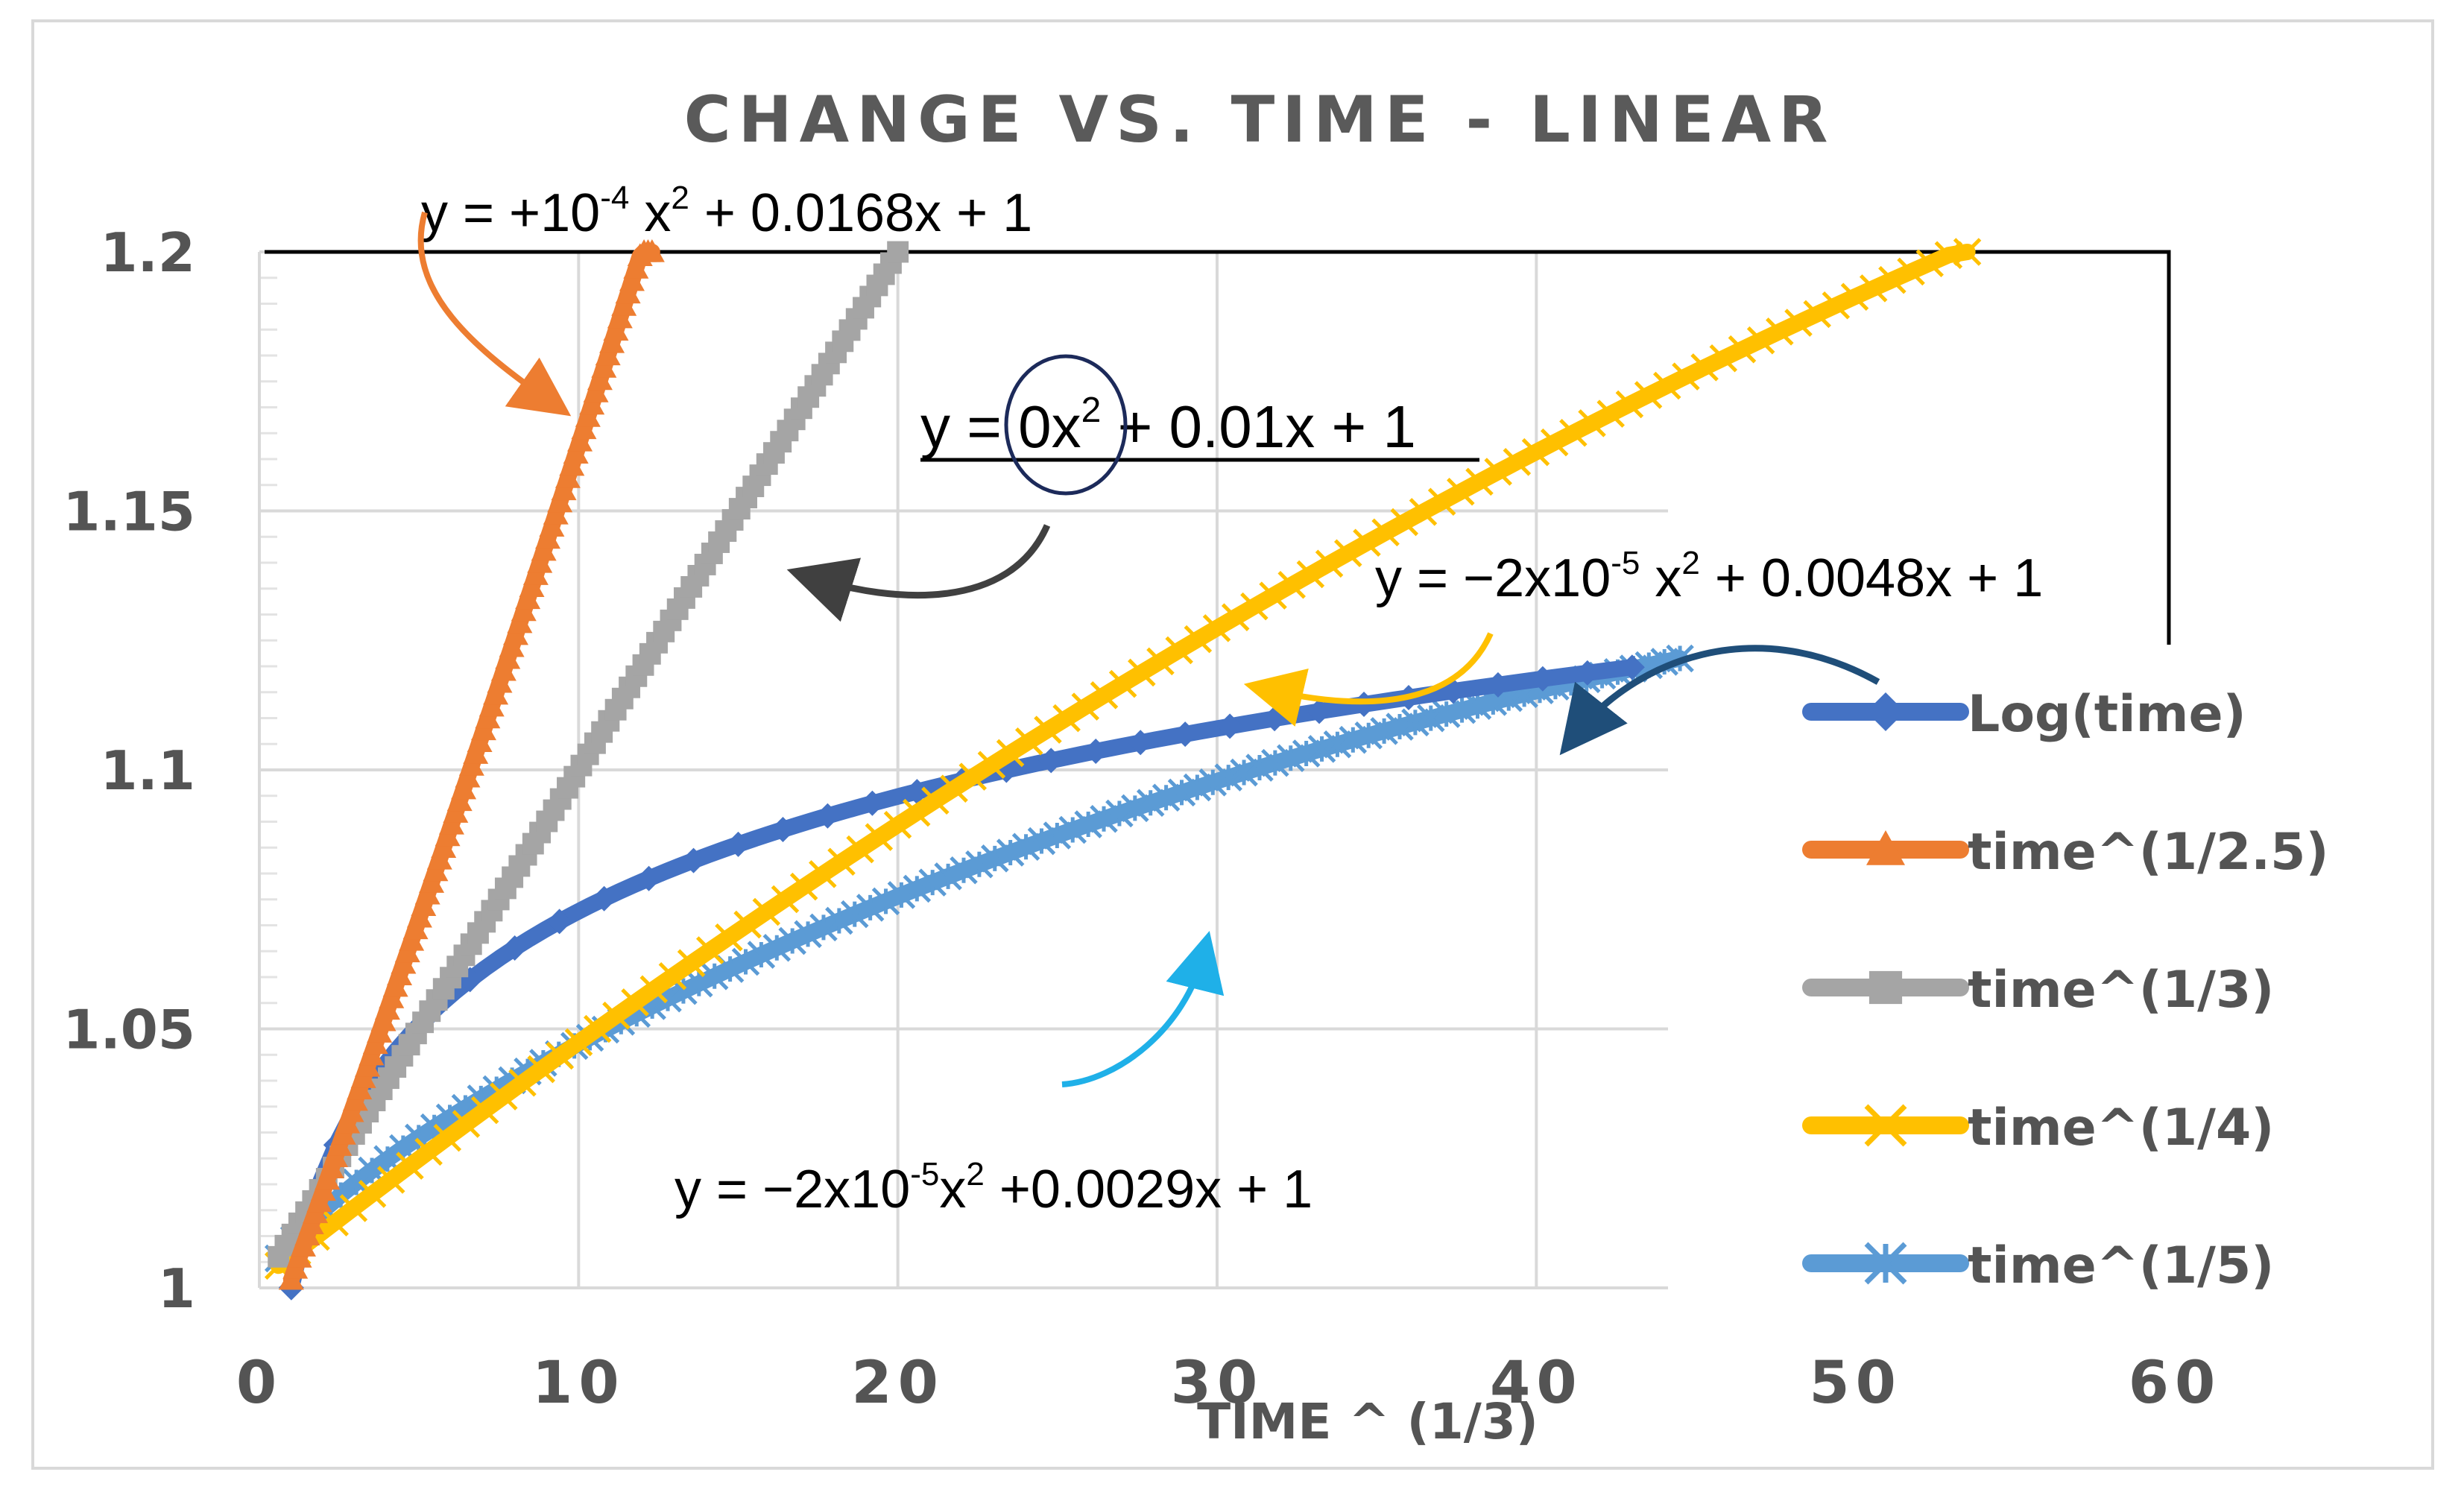 Image resolution: width=2464 pixels, height=1507 pixels. Describe the element at coordinates (952, 1189) in the screenshot. I see `eq-lightblue-mid: x` at that location.